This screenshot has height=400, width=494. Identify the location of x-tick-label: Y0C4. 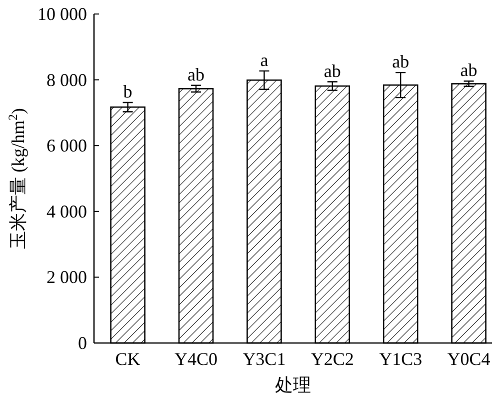
(468, 359).